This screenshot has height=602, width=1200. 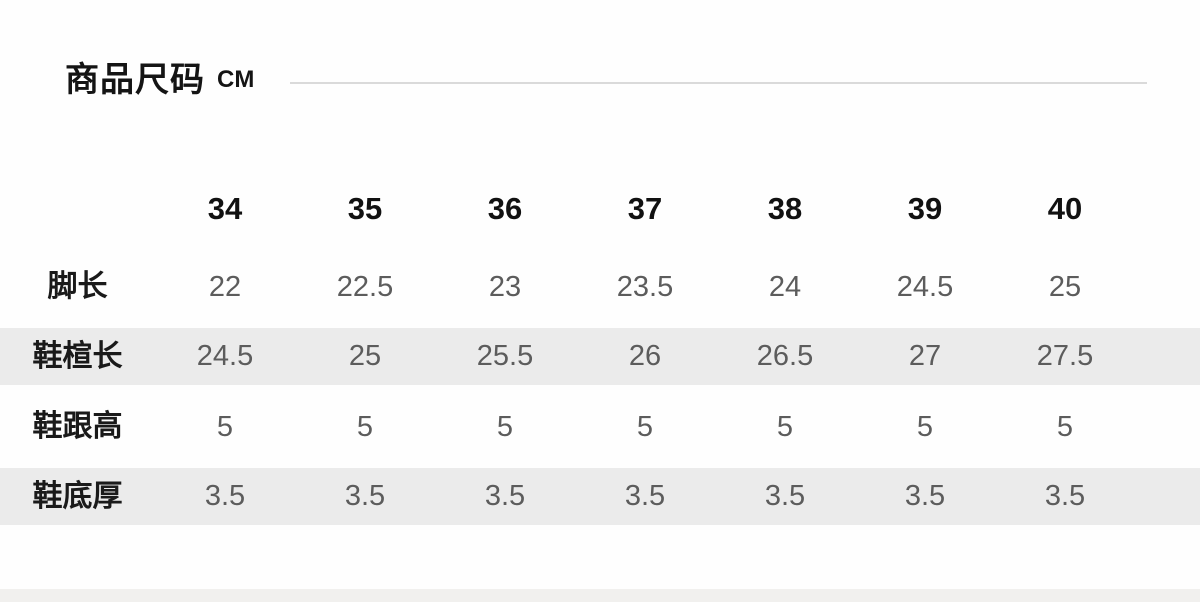 What do you see at coordinates (925, 208) in the screenshot?
I see `size-column-header: 39` at bounding box center [925, 208].